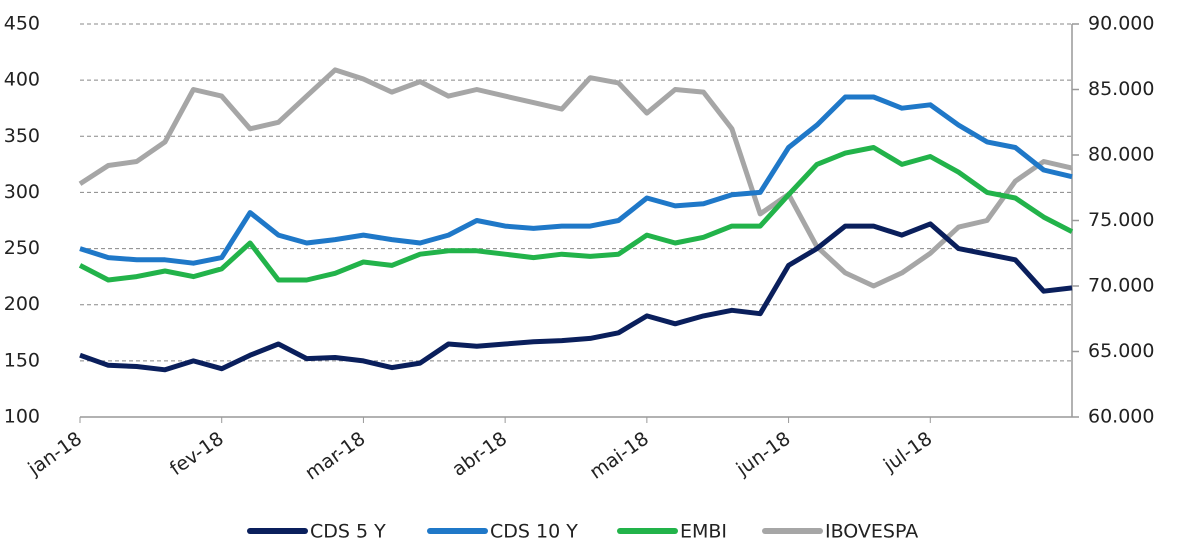 The width and height of the screenshot is (1179, 549). What do you see at coordinates (22, 417) in the screenshot?
I see `y-tick-label: 100` at bounding box center [22, 417].